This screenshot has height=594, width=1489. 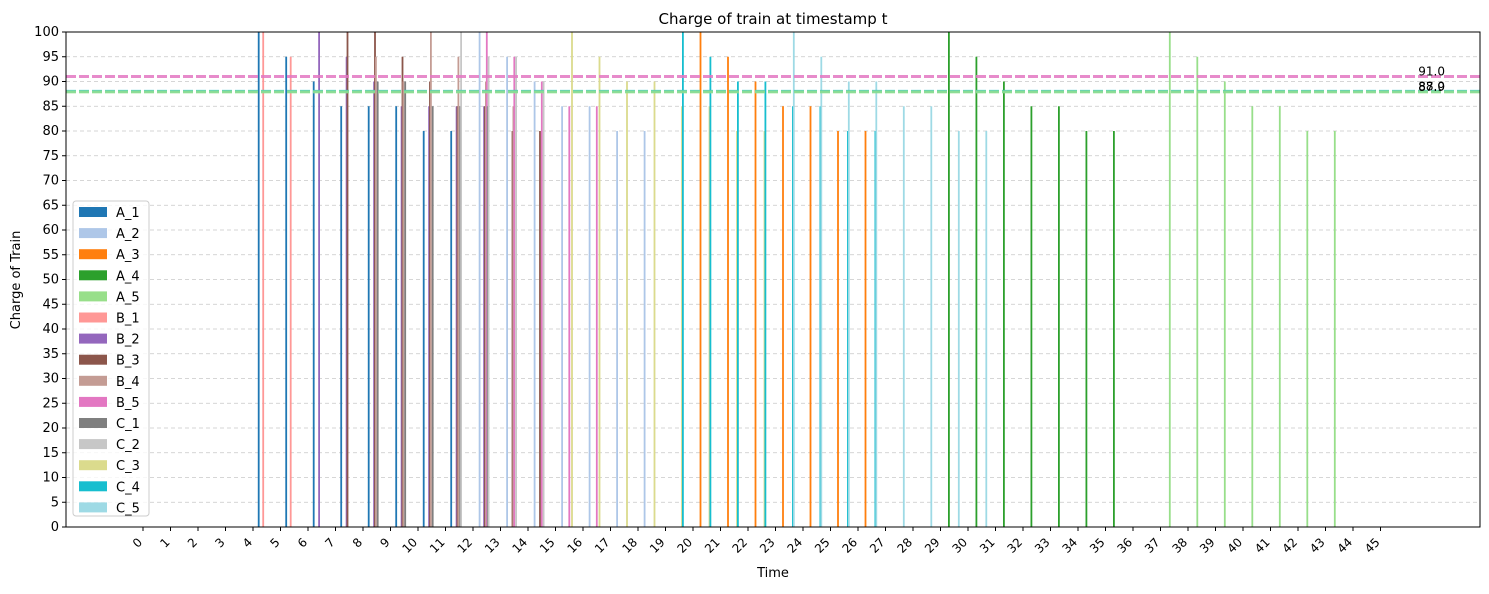 What do you see at coordinates (657, 545) in the screenshot?
I see `x-tick-label: 19` at bounding box center [657, 545].